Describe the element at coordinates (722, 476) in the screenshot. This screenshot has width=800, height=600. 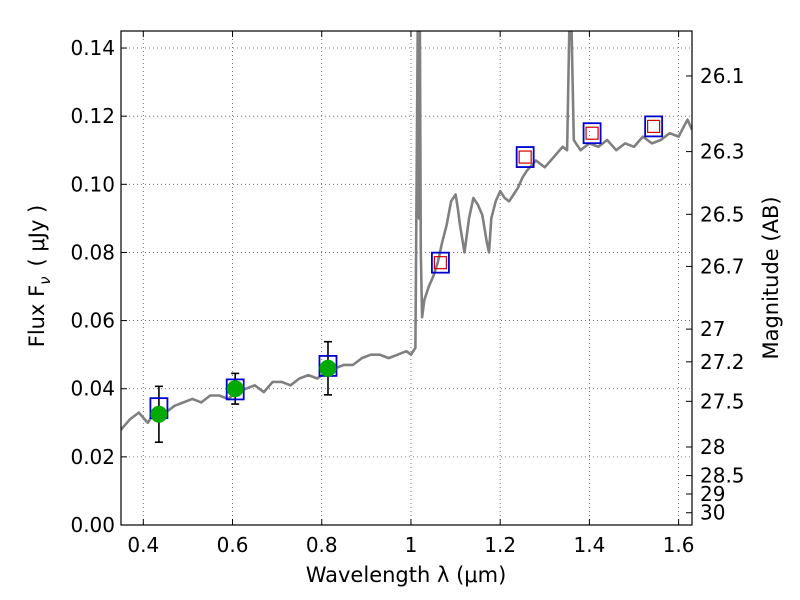
I see `mag-tick-label: 28.5` at that location.